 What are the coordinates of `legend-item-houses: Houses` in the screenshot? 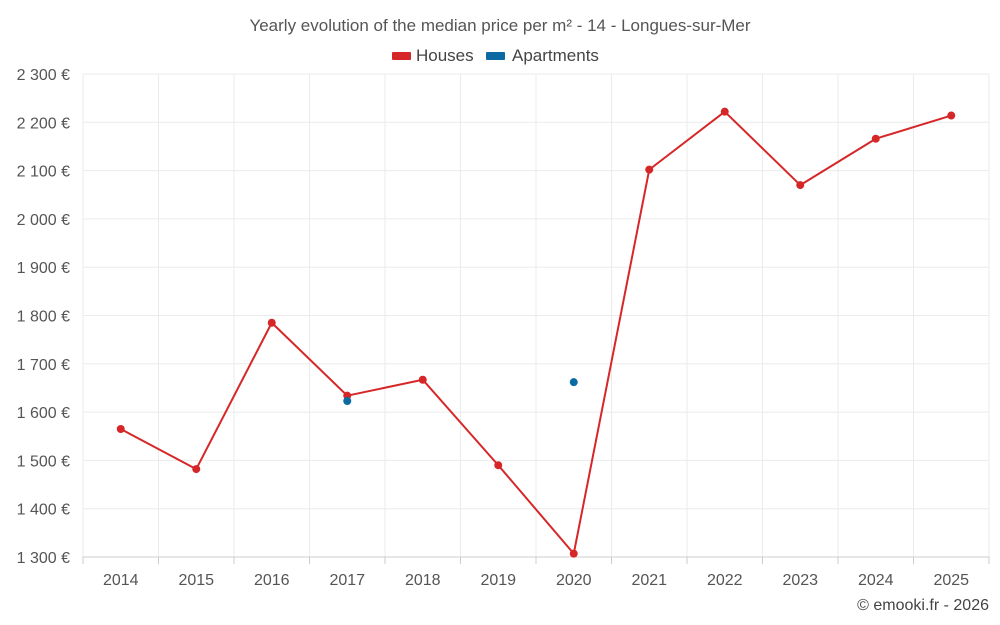 It's located at (433, 55).